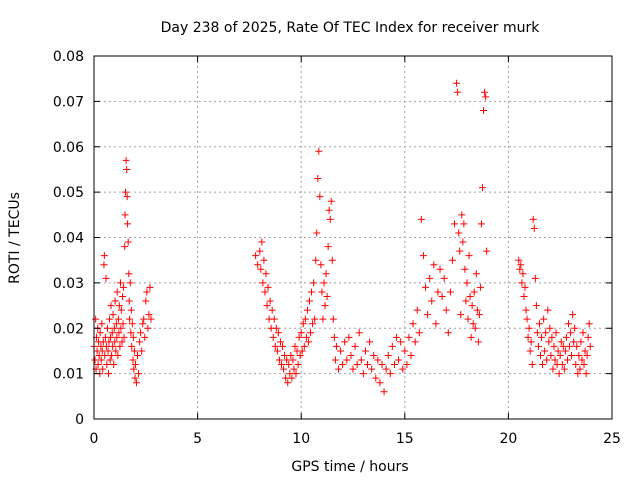 This screenshot has width=640, height=480. What do you see at coordinates (355, 439) in the screenshot?
I see `x-tick-labels: 0 5 10 15 20 25` at bounding box center [355, 439].